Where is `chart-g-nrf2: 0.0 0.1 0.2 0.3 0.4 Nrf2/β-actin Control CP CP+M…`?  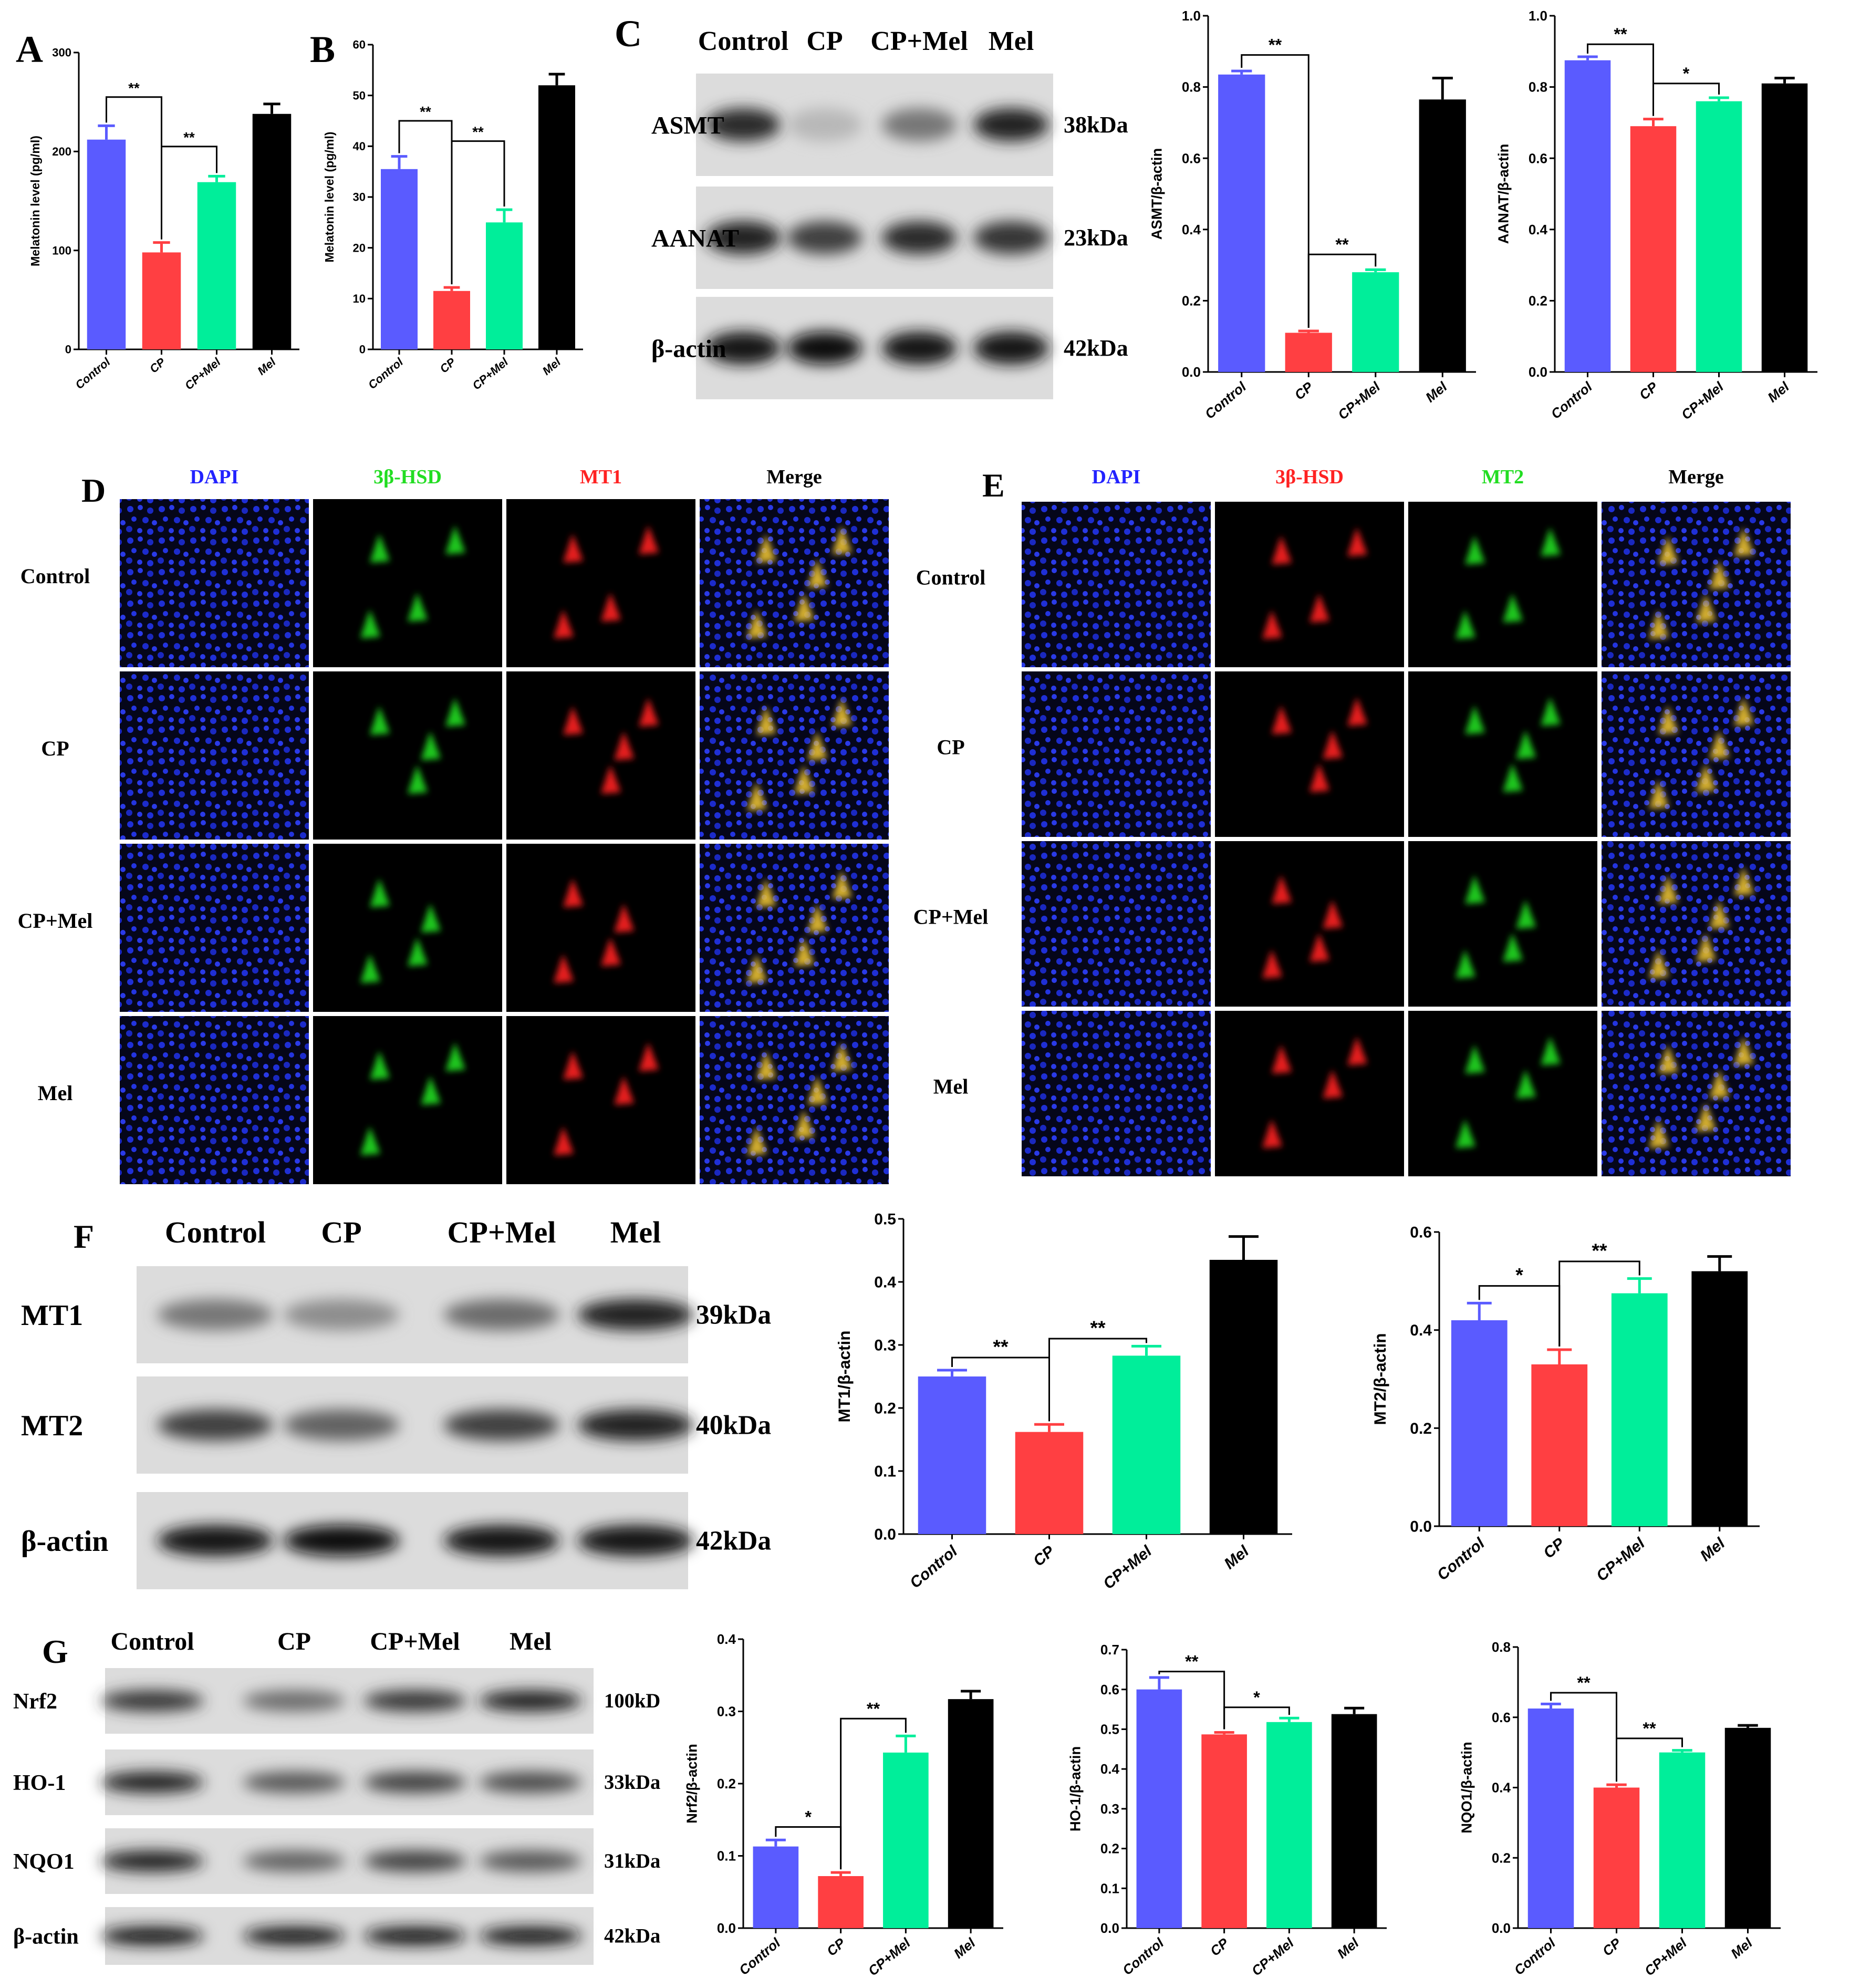 chart-g-nrf2: 0.0 0.1 0.2 0.3 0.4 Nrf2/β-actin Control CP CP+M… is located at coordinates (843, 1805).